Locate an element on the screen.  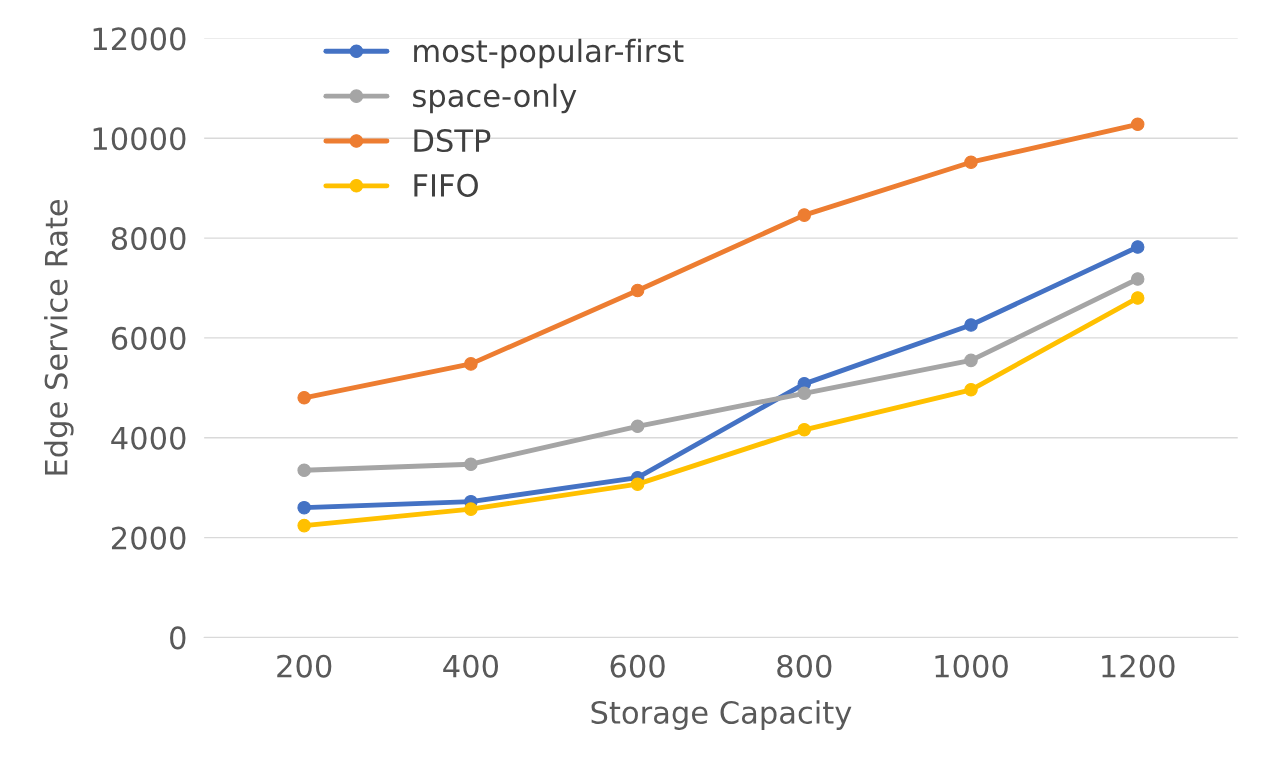
y-tick-label: 2000 is located at coordinates (148, 538).